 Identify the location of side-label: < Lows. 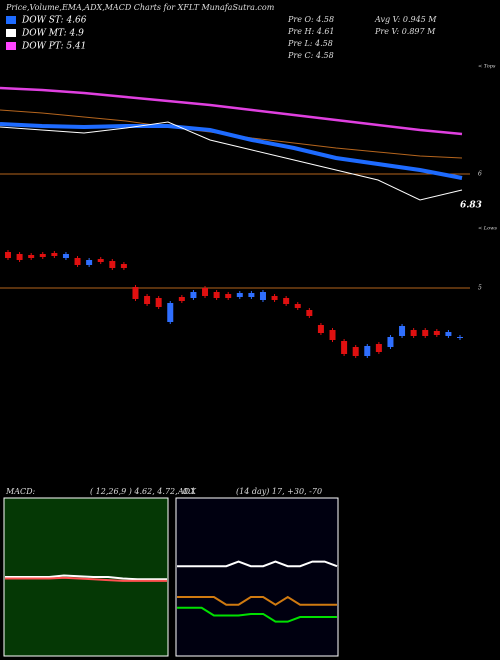
(487, 229).